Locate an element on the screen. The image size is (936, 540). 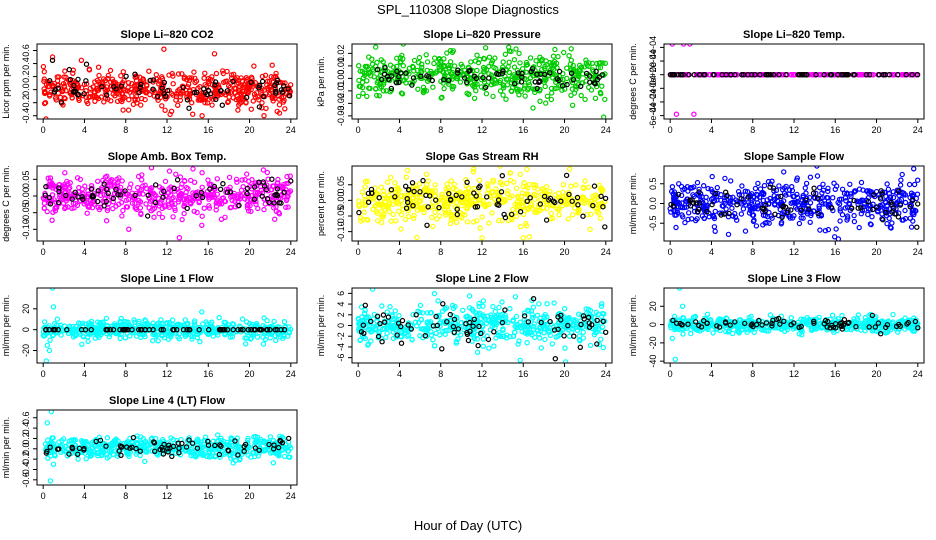
y-tick-label: 2 is located at coordinates (341, 314).